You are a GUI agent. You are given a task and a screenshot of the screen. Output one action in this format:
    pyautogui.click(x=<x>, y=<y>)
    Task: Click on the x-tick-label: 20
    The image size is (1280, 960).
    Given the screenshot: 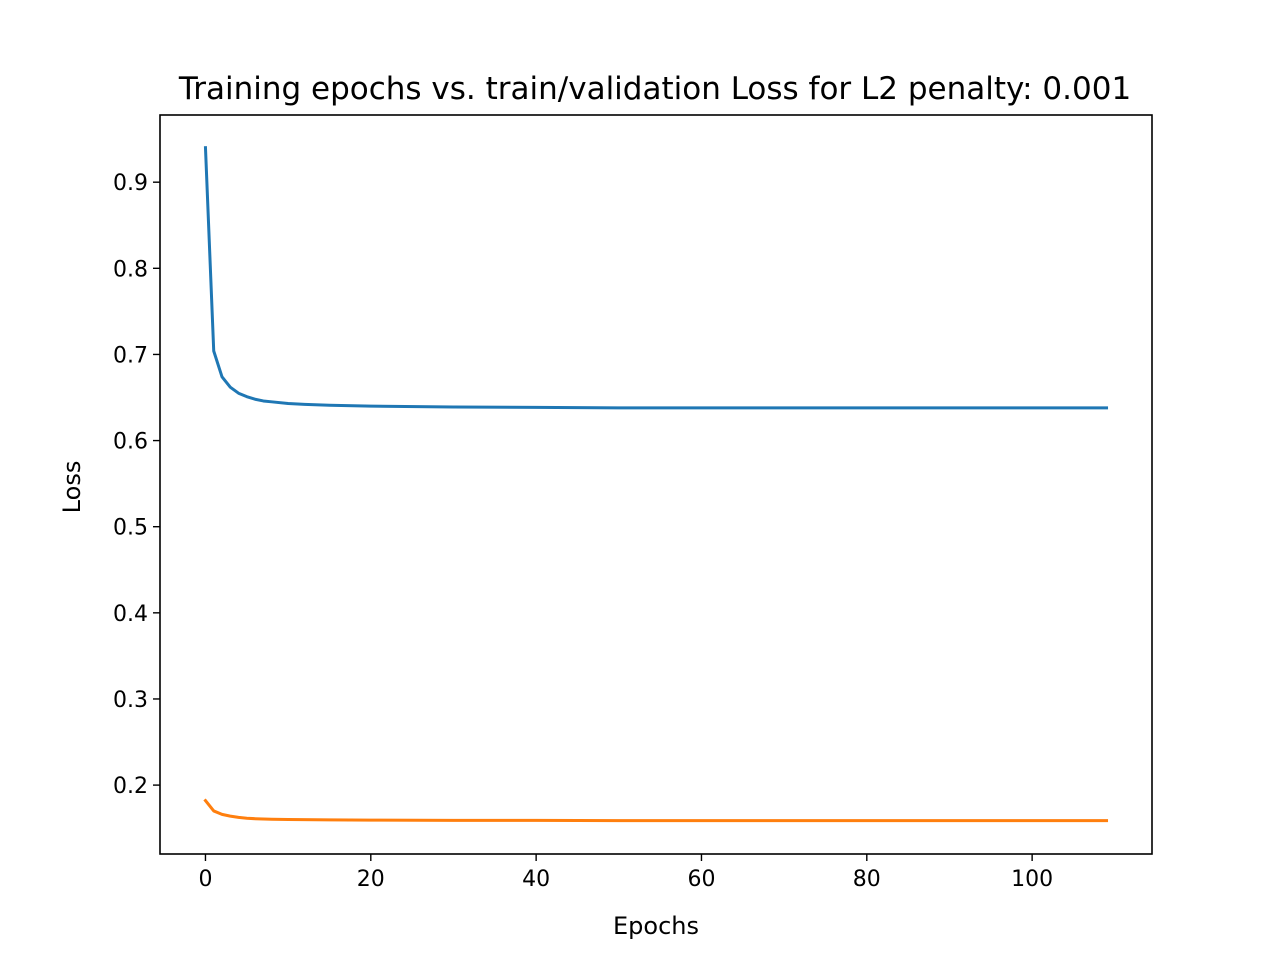 What is the action you would take?
    pyautogui.click(x=371, y=879)
    